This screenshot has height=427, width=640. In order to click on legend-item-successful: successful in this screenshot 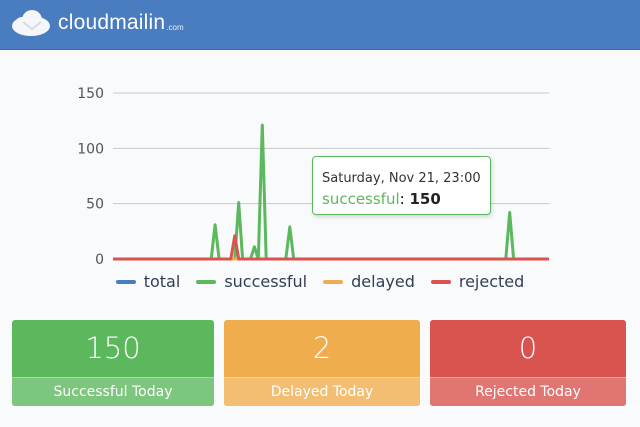, I will do `click(251, 281)`.